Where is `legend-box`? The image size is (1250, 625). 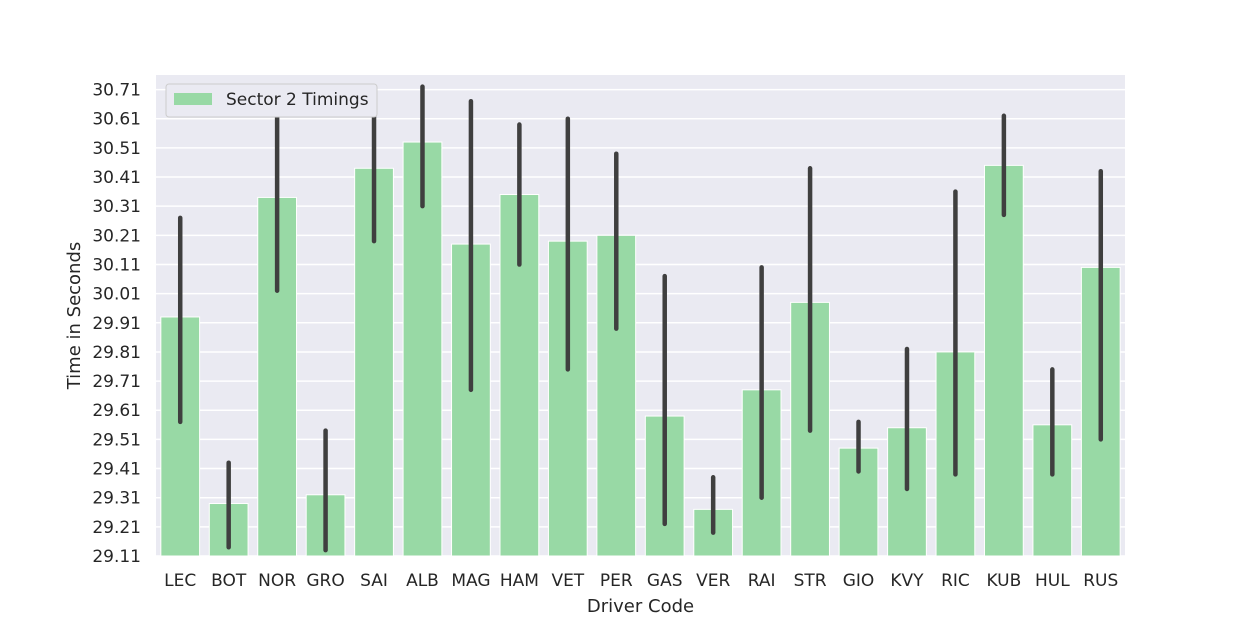 legend-box is located at coordinates (271, 100).